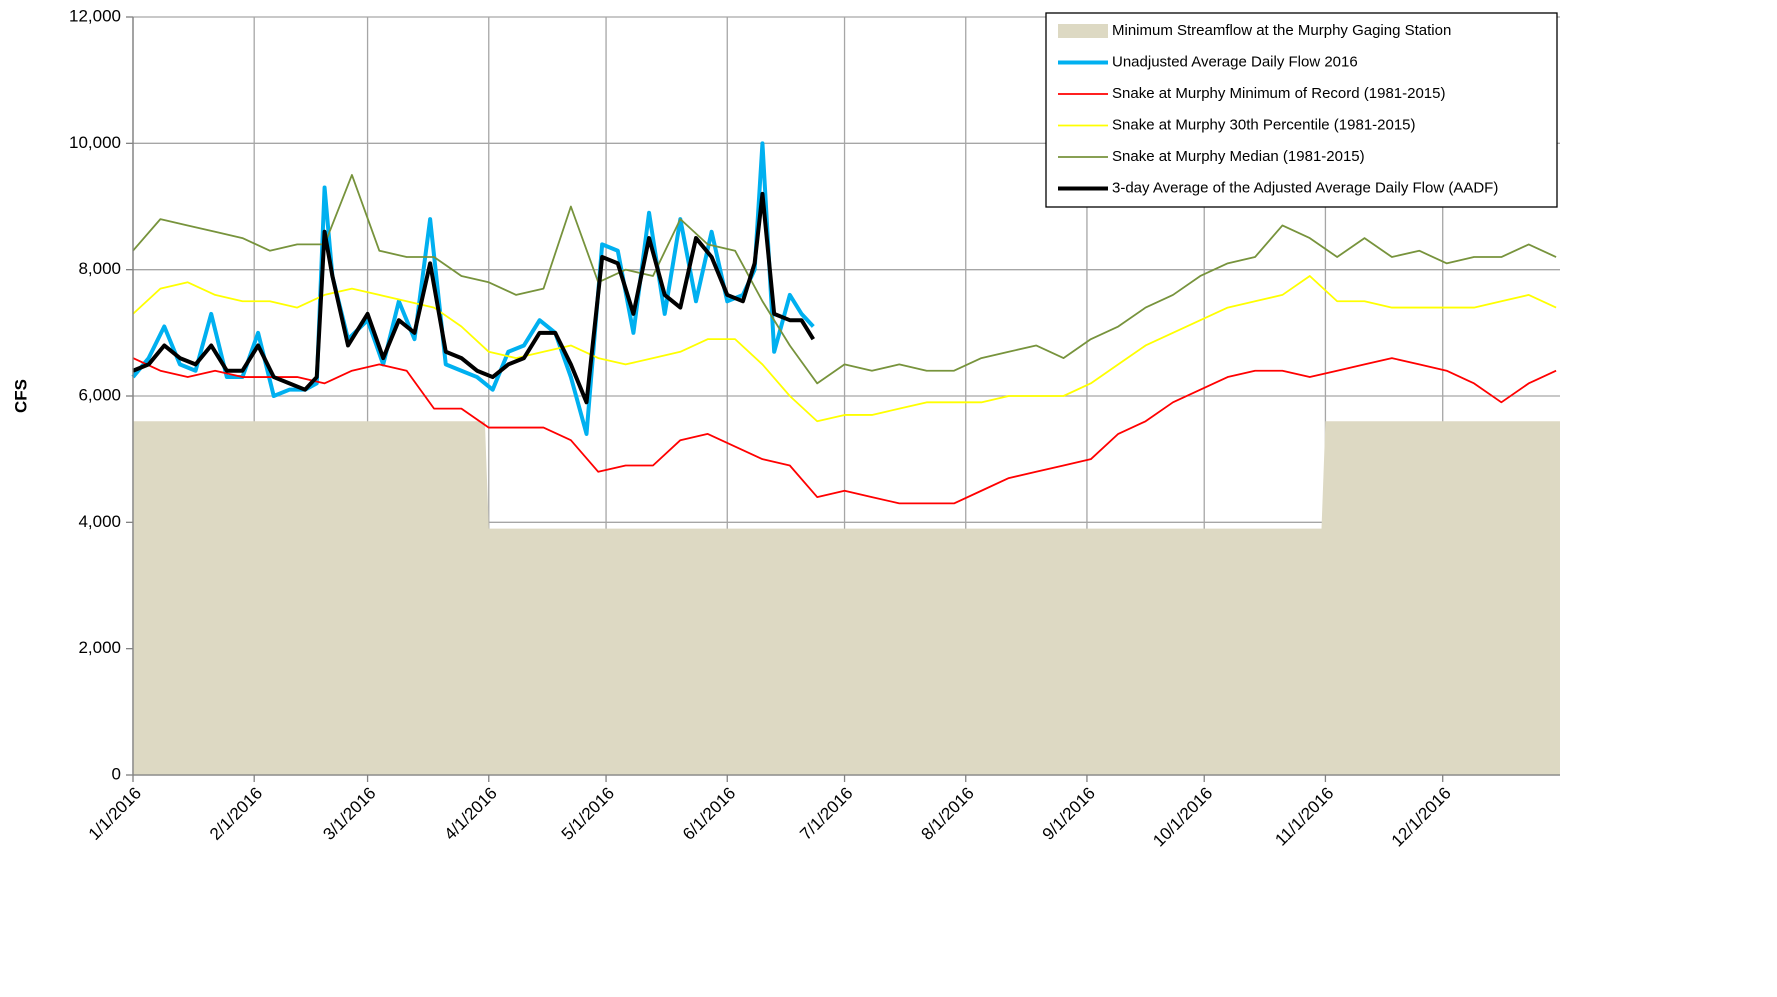  What do you see at coordinates (588, 814) in the screenshot?
I see `x-tick-label: 5/1/2016` at bounding box center [588, 814].